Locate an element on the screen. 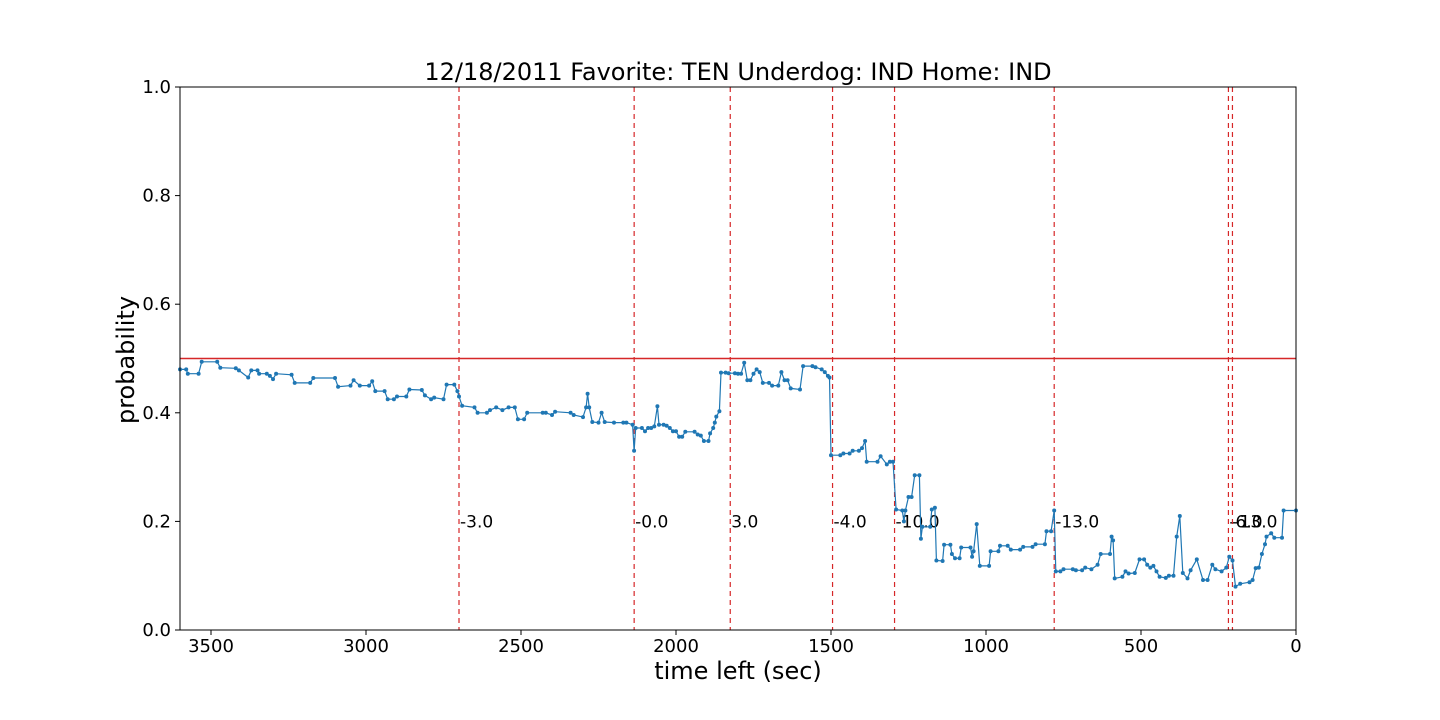  score-marker-label: -0.0 is located at coordinates (651, 522).